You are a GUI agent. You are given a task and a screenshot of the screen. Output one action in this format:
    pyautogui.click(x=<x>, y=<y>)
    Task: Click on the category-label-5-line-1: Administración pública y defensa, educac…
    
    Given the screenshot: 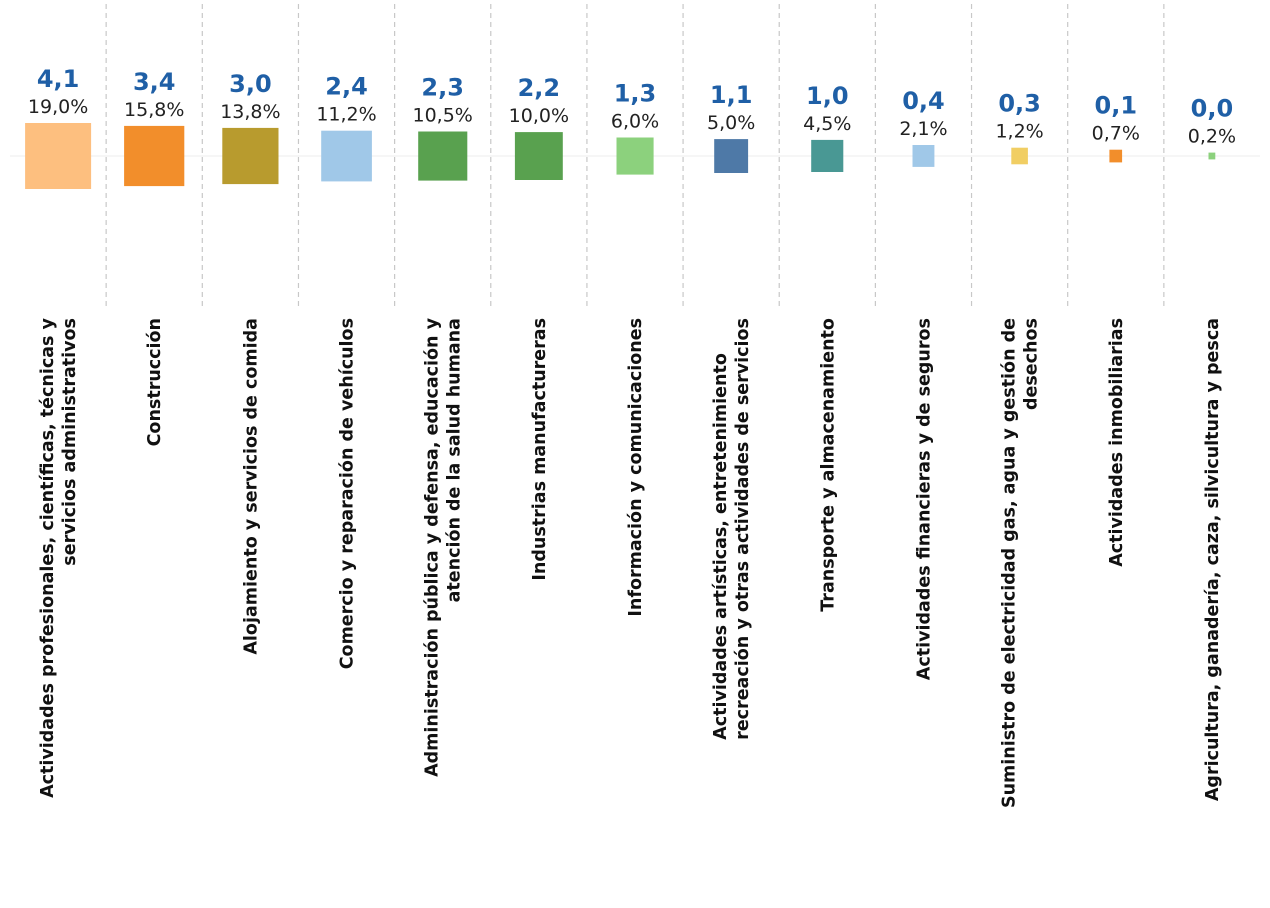 What is the action you would take?
    pyautogui.click(x=433, y=546)
    